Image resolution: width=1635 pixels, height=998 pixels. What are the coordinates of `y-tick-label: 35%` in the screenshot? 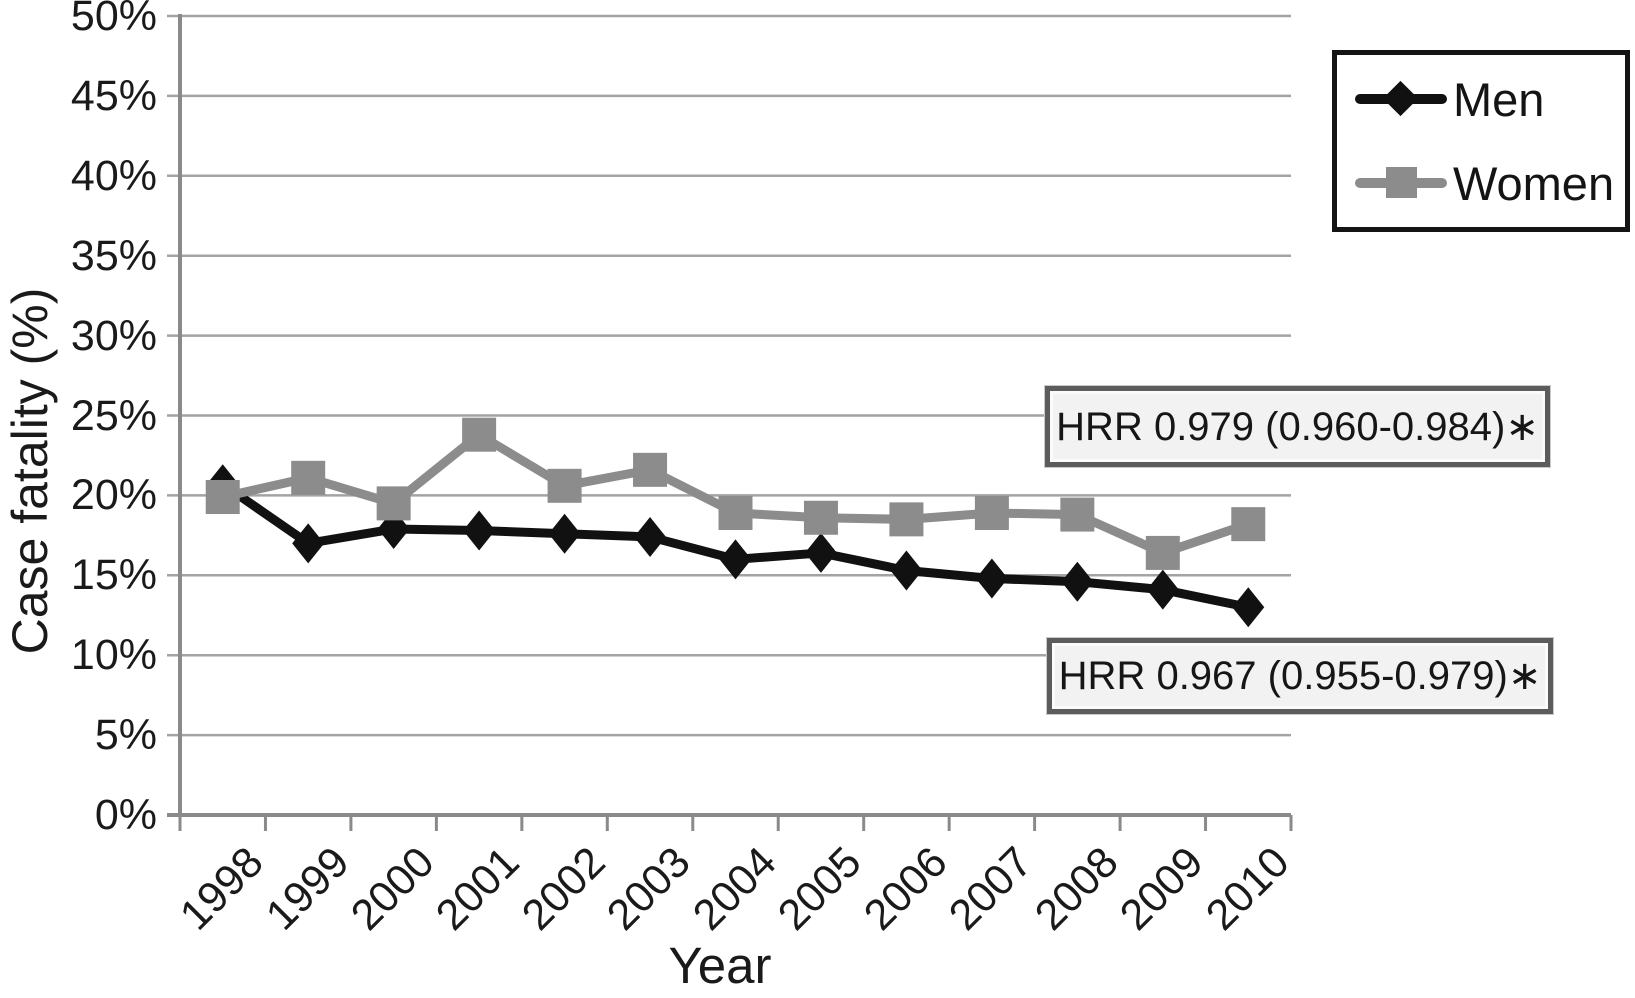 It's located at (113, 255).